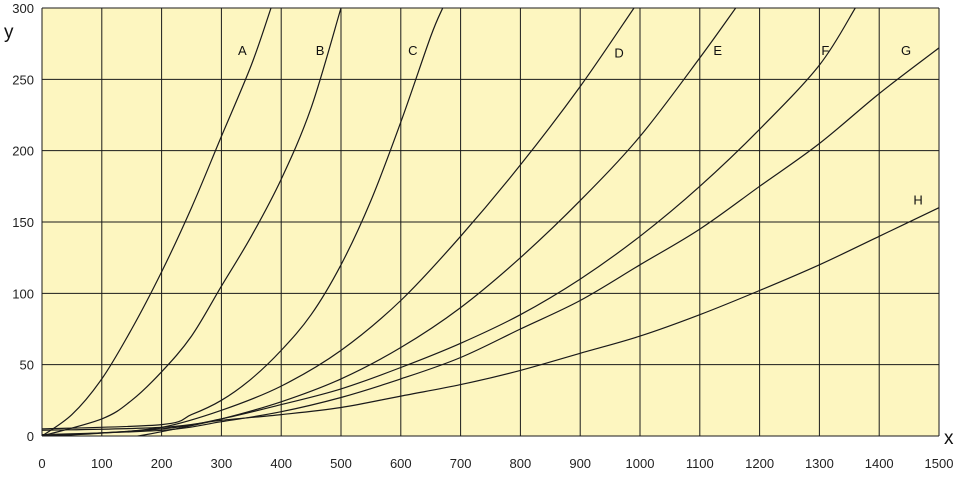  Describe the element at coordinates (222, 463) in the screenshot. I see `x-tick-label: 300` at that location.